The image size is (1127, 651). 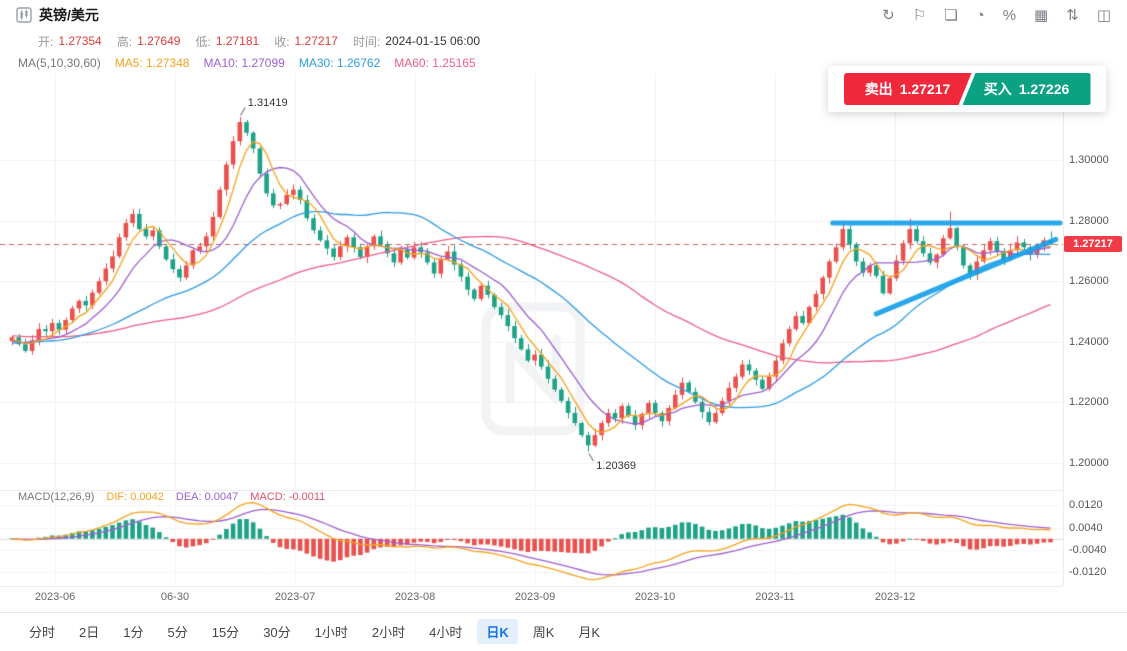 What do you see at coordinates (89, 632) in the screenshot?
I see `timeframe-tab-2日: 2日` at bounding box center [89, 632].